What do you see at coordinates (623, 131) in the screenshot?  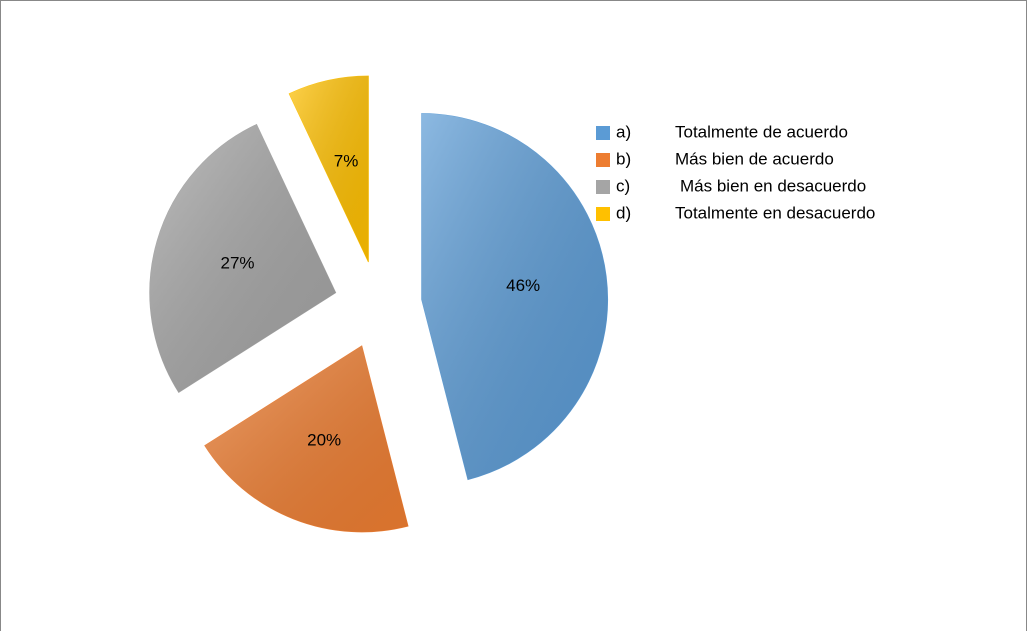 I see `legend-letter: a)` at bounding box center [623, 131].